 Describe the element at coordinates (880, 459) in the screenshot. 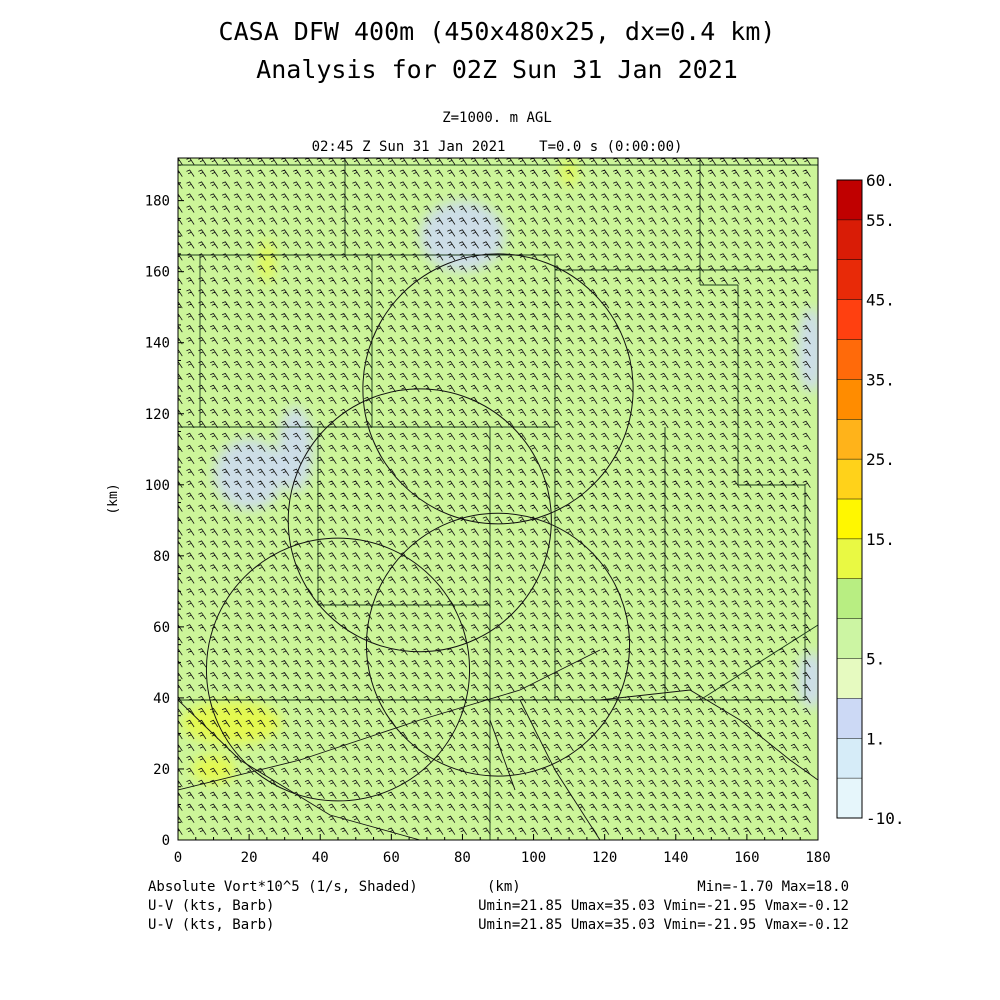

I see `colorbar-label: 25.` at that location.